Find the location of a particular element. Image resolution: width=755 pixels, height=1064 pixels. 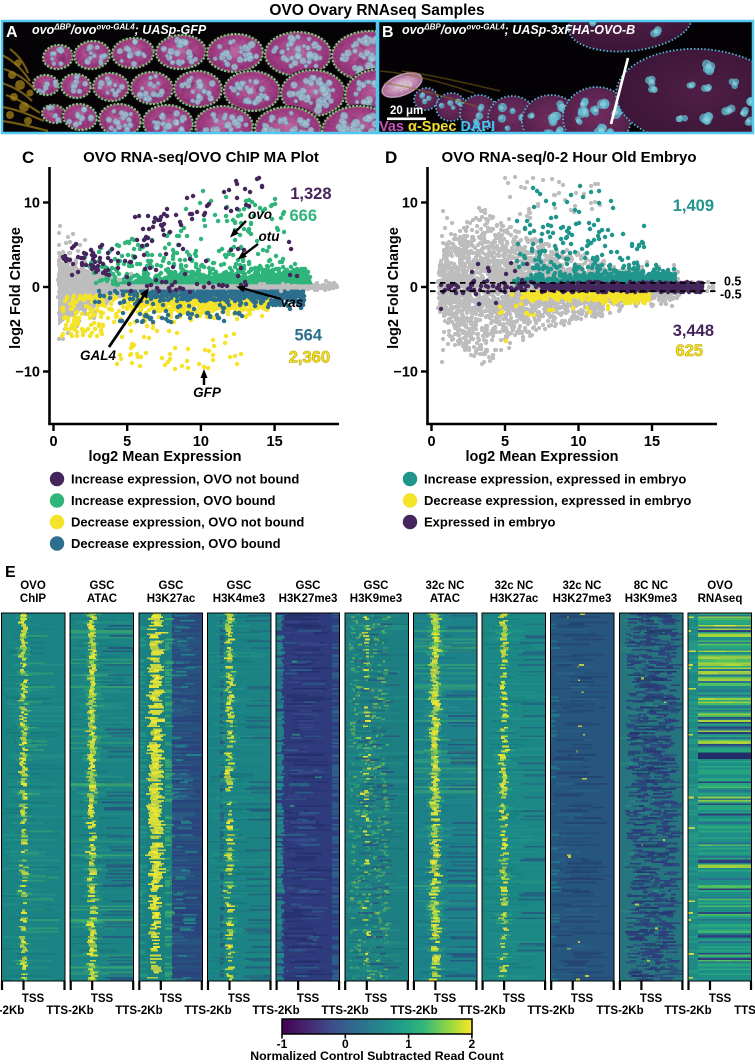

svg-text: OVO RNA-seq/OVO ChIP MA Plot is located at coordinates (201, 157).